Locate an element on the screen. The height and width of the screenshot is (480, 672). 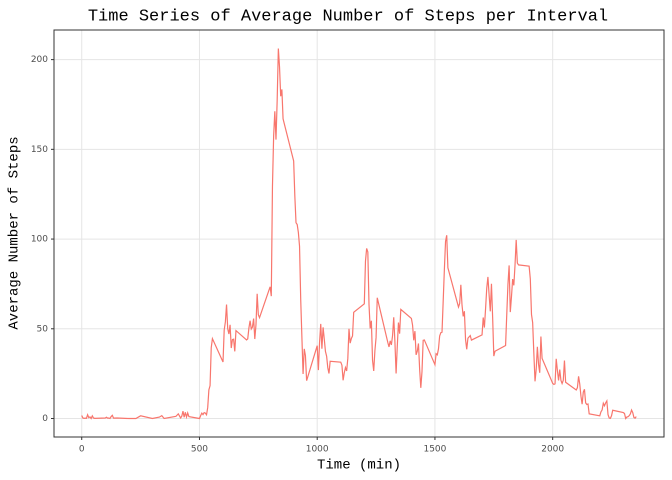
y-tick-label: 200 is located at coordinates (39, 60).